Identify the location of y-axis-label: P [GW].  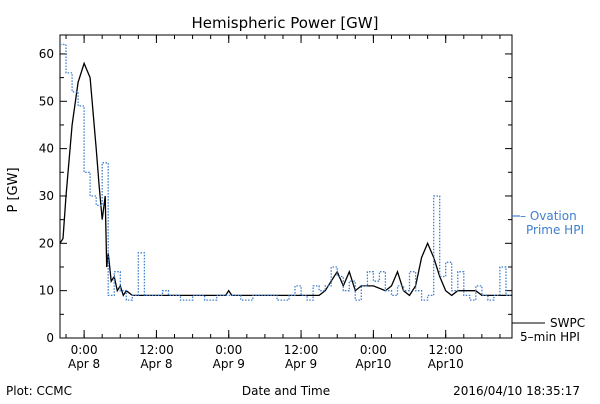
(13, 189).